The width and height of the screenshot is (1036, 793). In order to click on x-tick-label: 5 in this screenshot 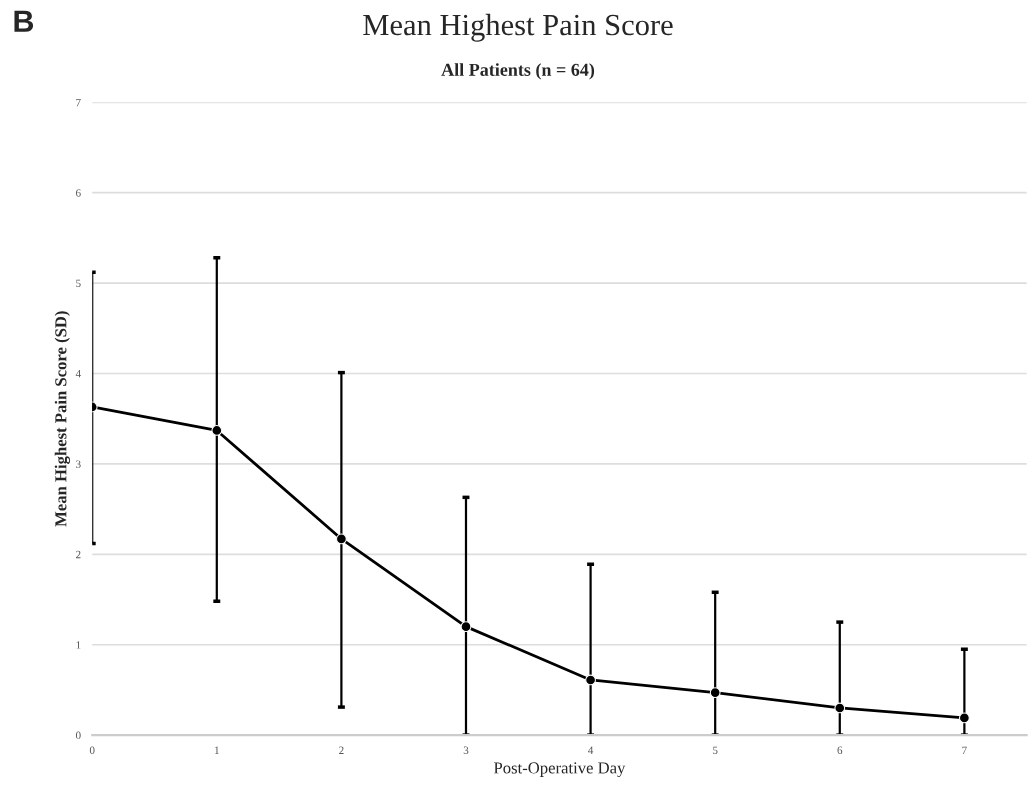, I will do `click(715, 750)`.